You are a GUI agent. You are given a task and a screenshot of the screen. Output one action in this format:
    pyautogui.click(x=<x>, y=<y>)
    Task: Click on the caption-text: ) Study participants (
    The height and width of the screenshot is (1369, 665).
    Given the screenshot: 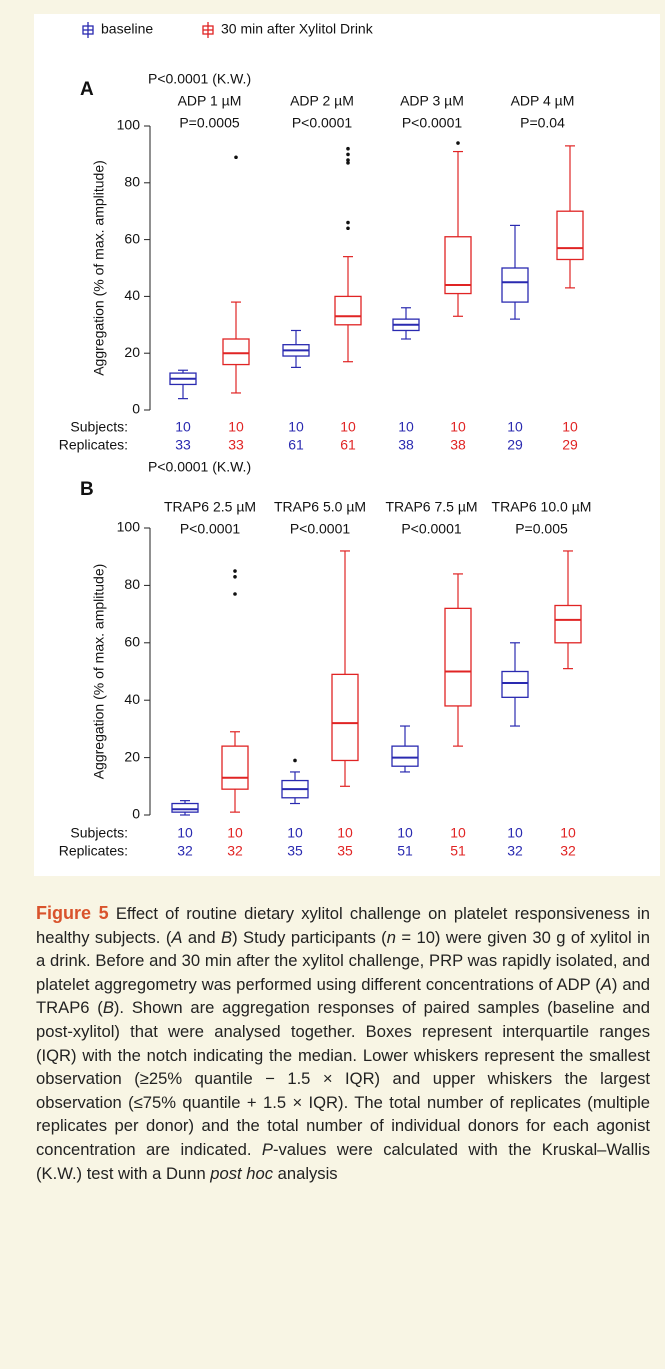 What is the action you would take?
    pyautogui.click(x=309, y=937)
    